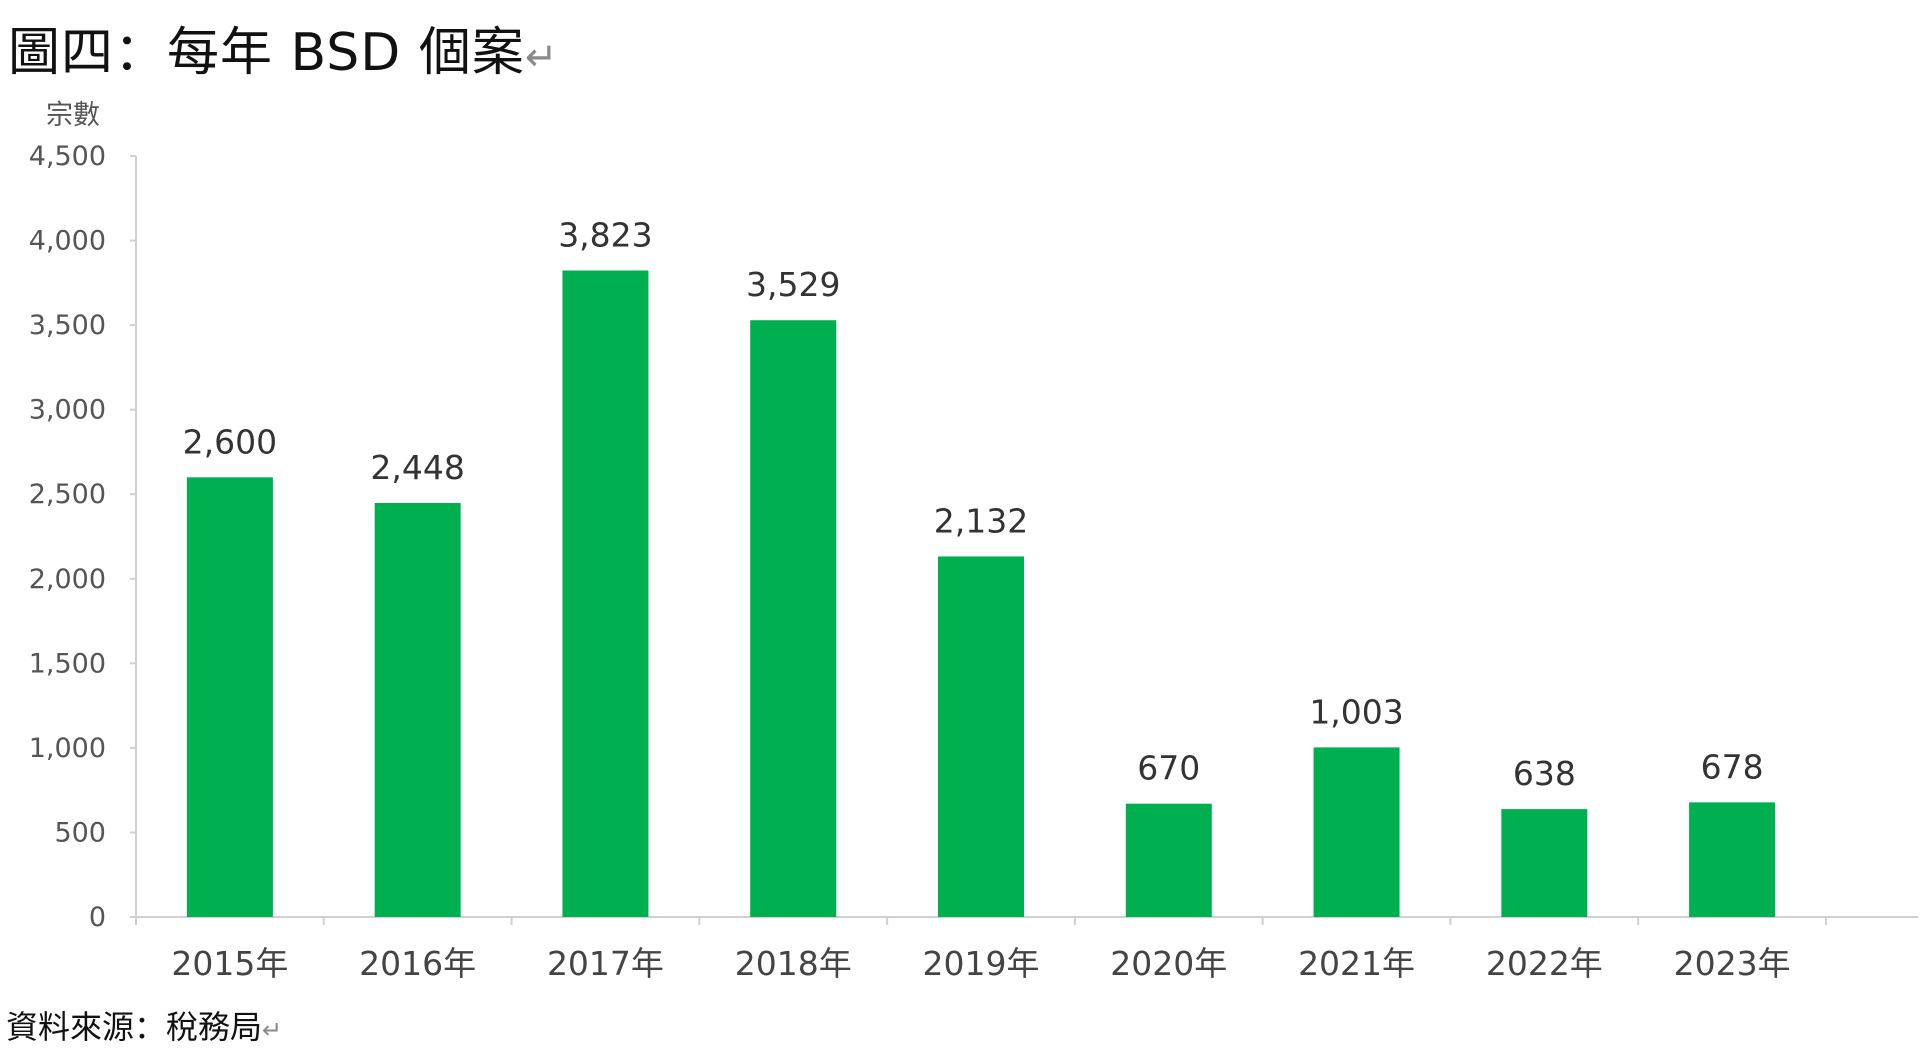 The width and height of the screenshot is (1920, 1060). Describe the element at coordinates (1356, 963) in the screenshot. I see `x-category-label: 2021年` at that location.